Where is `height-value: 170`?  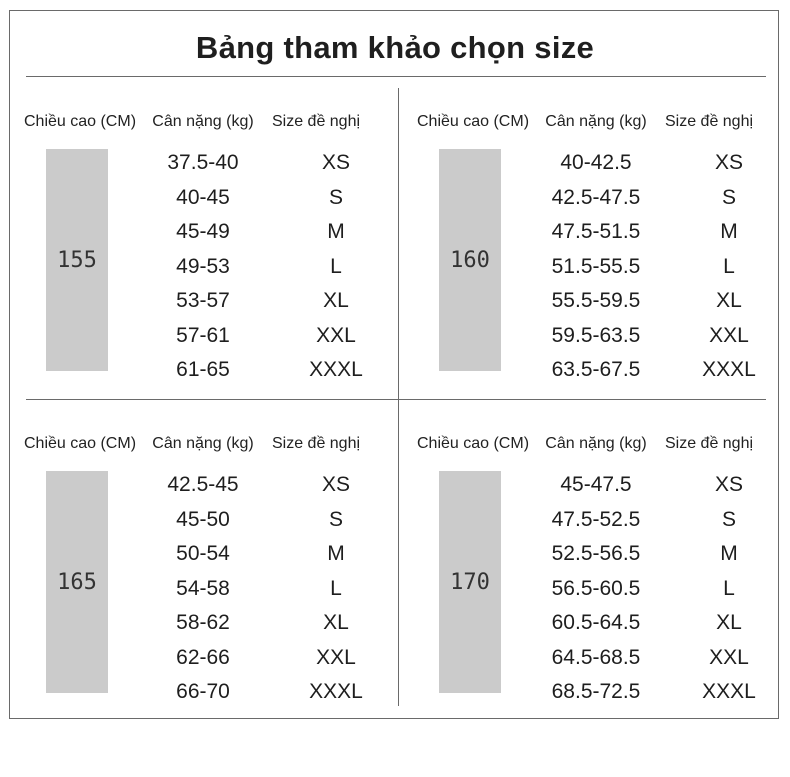 height-value: 170 is located at coordinates (470, 582).